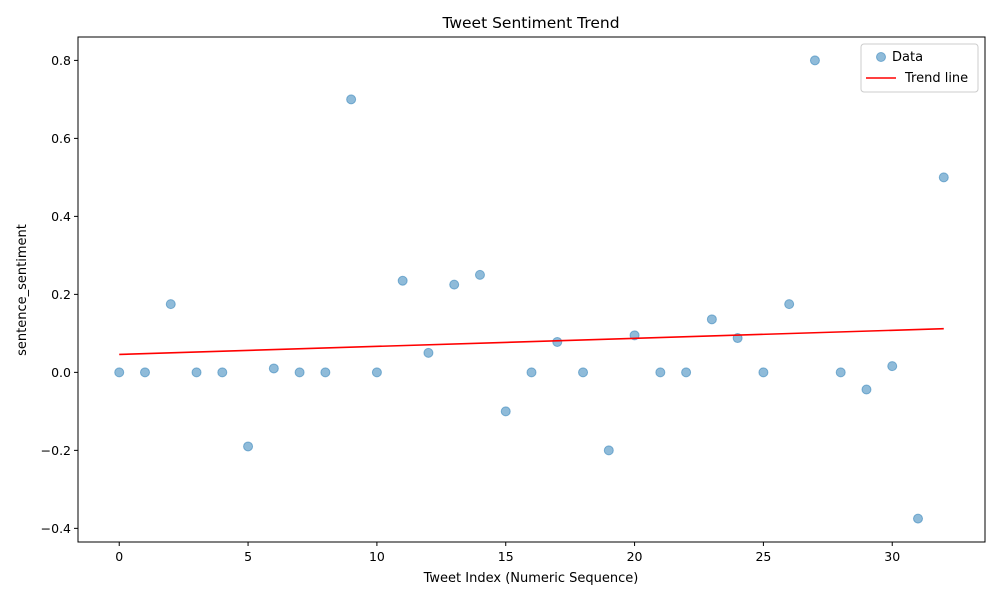 Image resolution: width=1000 pixels, height=600 pixels. I want to click on y-axis: −0.4 −0.2 0.0 0.2 0.4 0.6 0.8, so click(59, 294).